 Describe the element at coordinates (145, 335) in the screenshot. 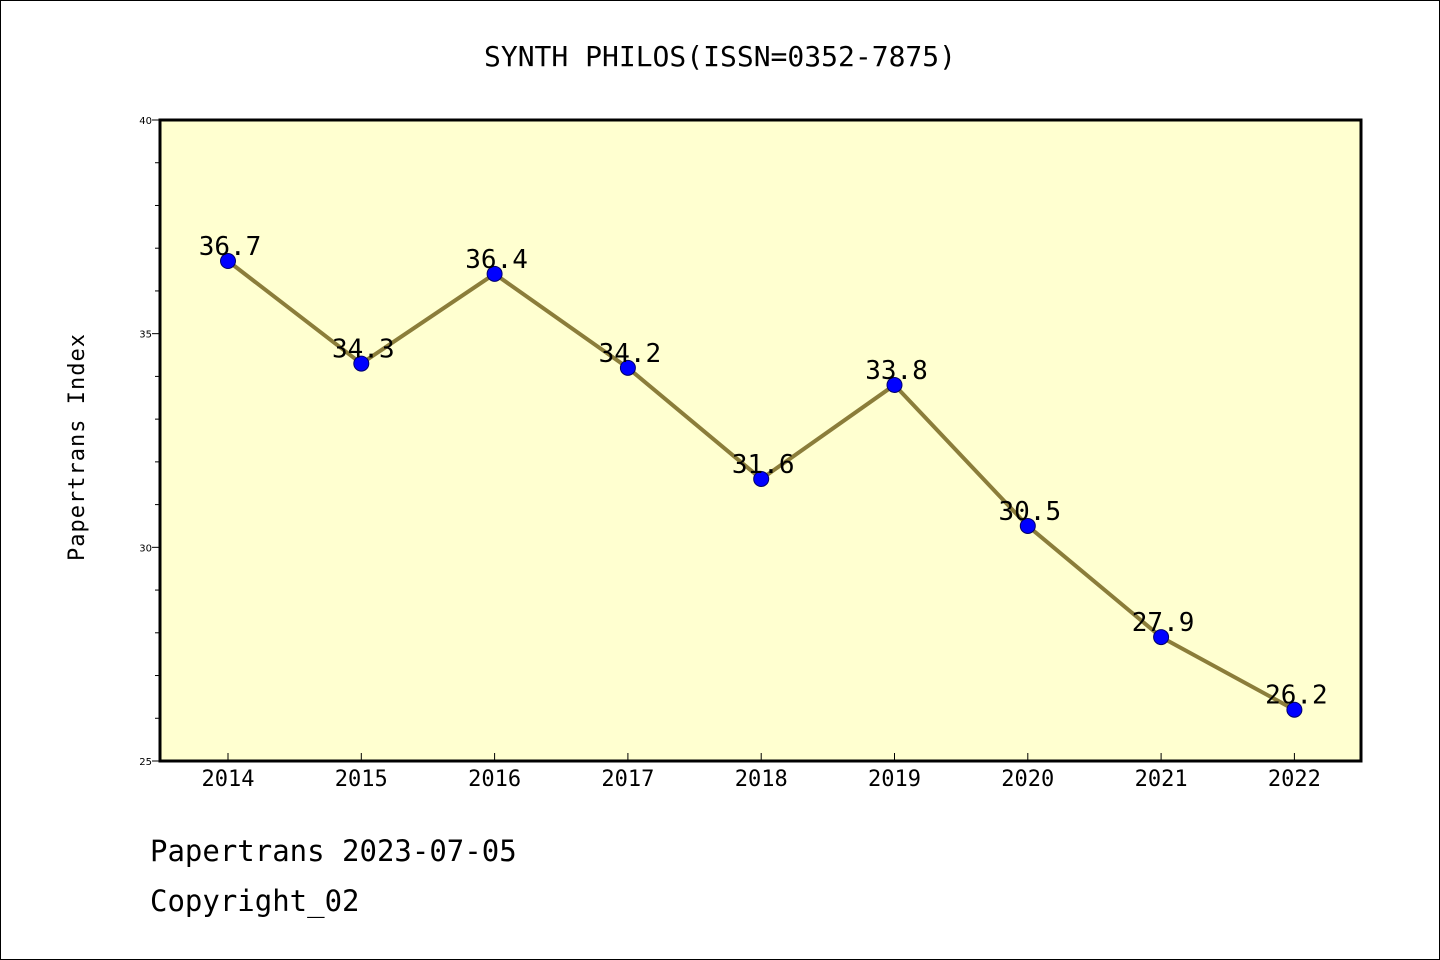

I see `y-tick-label: 35` at that location.